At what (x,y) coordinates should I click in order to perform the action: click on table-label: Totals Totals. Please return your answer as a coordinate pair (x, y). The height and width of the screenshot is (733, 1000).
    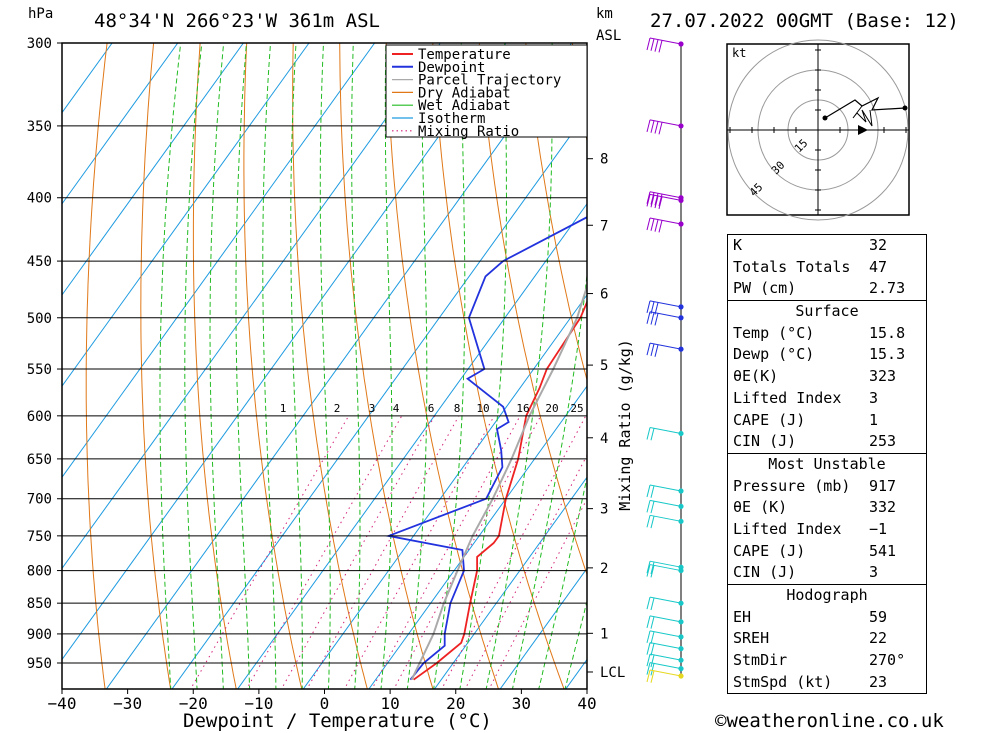
    Looking at the image, I should click on (792, 266).